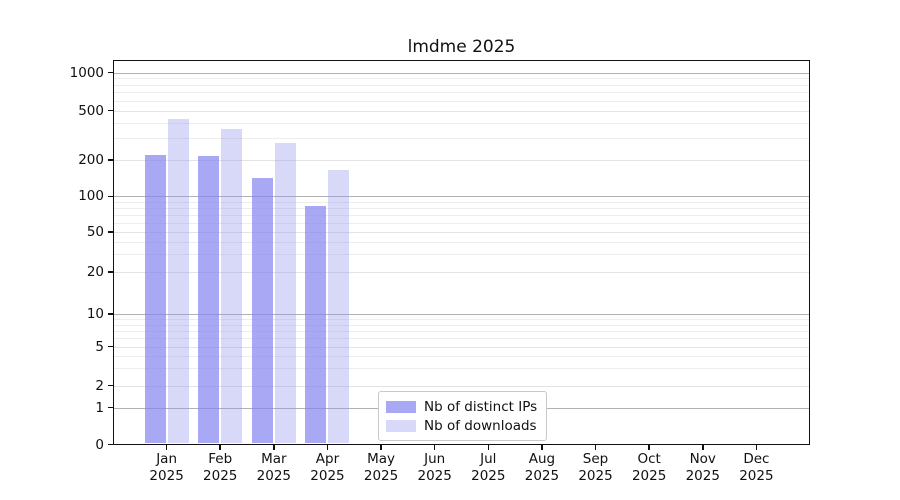 The height and width of the screenshot is (500, 900). I want to click on x-tick-label: May 2025, so click(381, 468).